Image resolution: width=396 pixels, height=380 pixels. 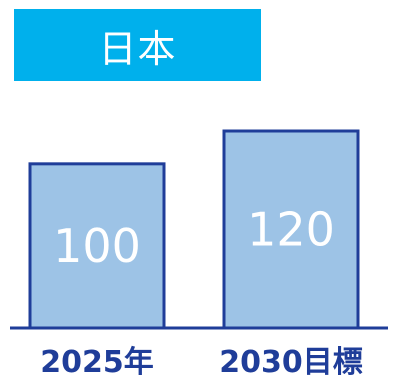 I want to click on chart-title: 日本, so click(x=137, y=48).